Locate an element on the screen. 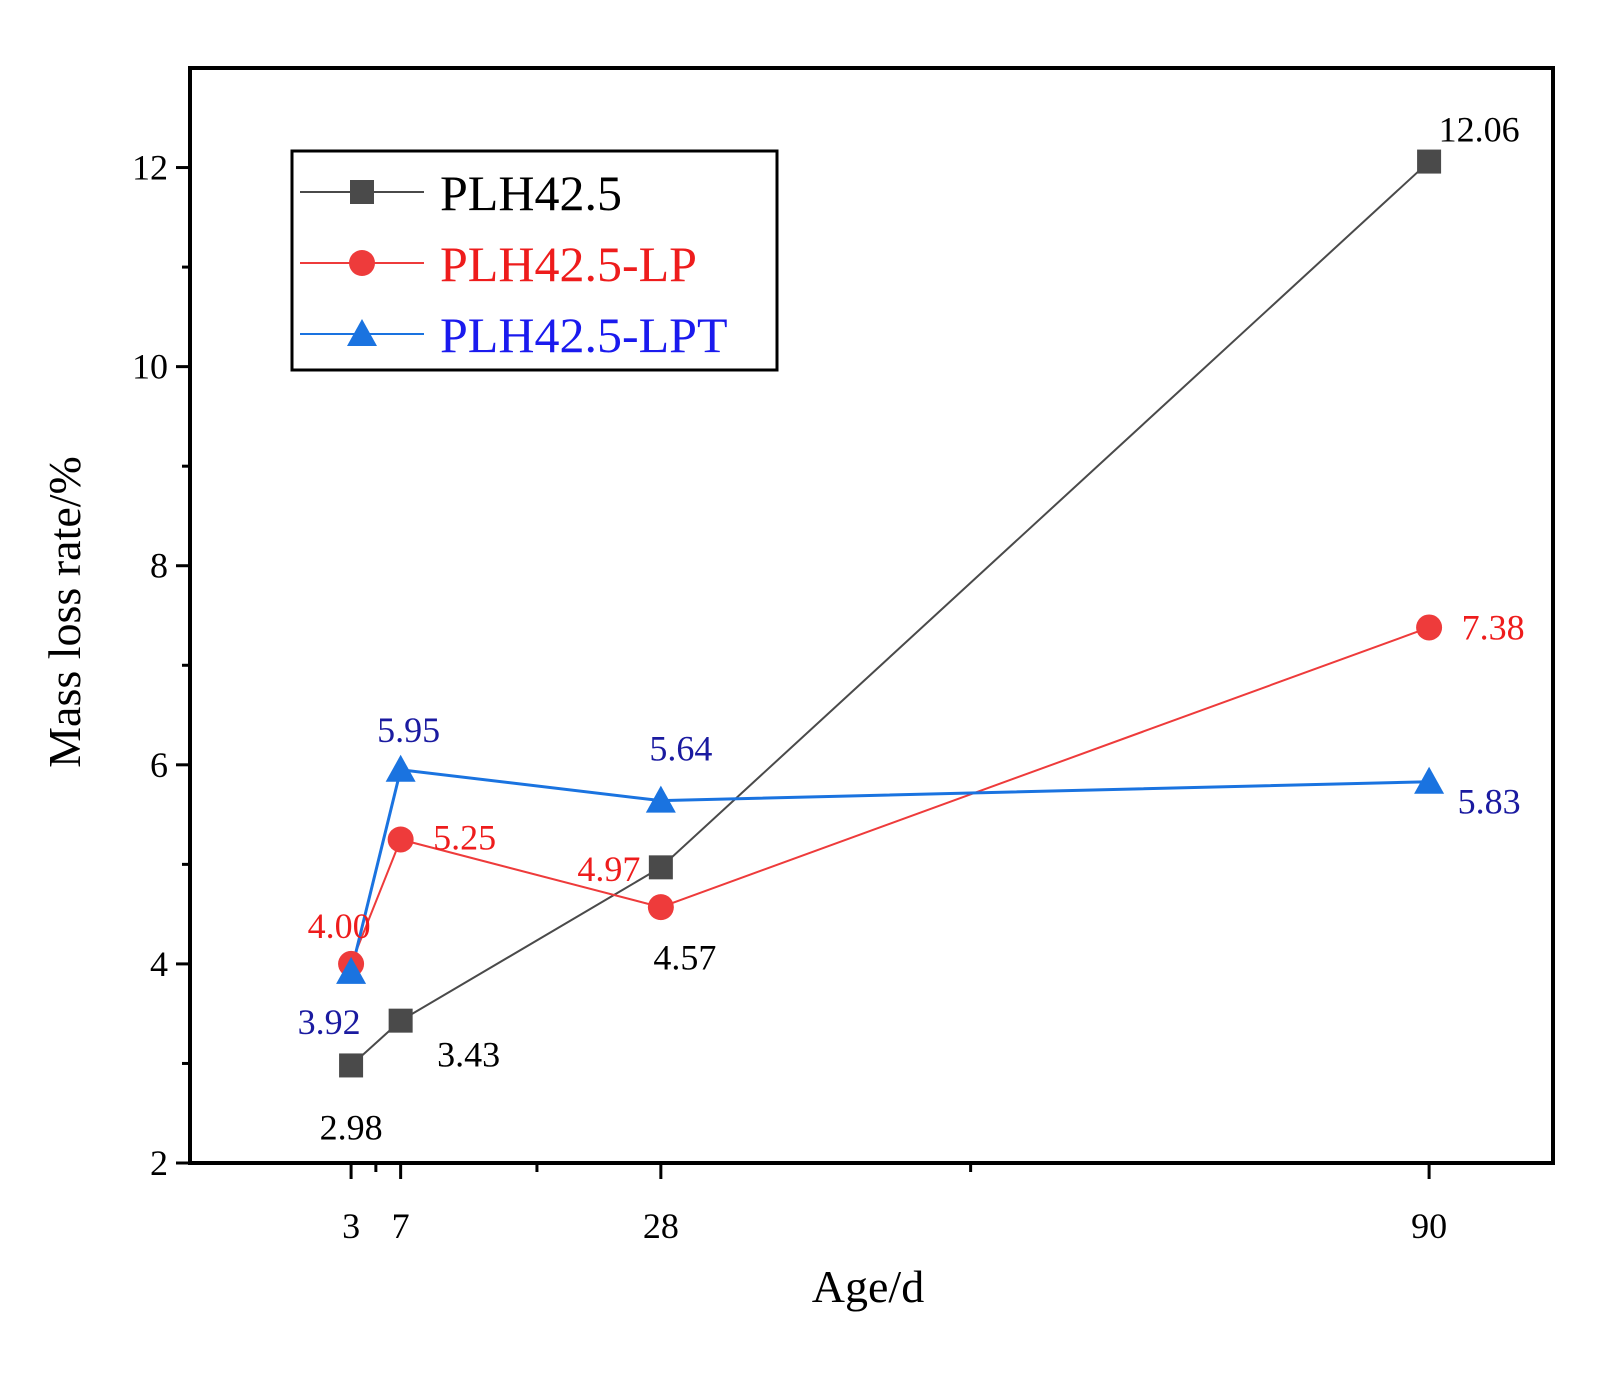  data-label: 7.38 is located at coordinates (1493, 627).